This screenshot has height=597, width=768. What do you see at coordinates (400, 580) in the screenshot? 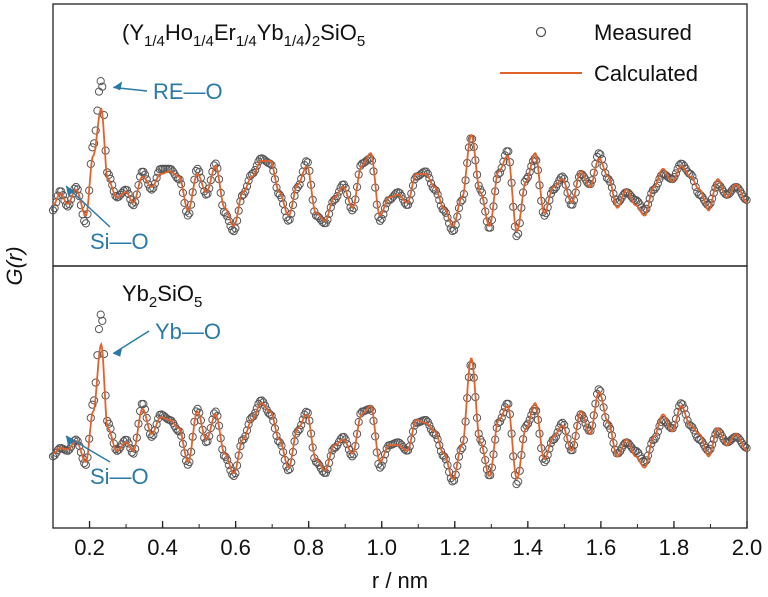
I see `x-axis-label: r / nm` at bounding box center [400, 580].